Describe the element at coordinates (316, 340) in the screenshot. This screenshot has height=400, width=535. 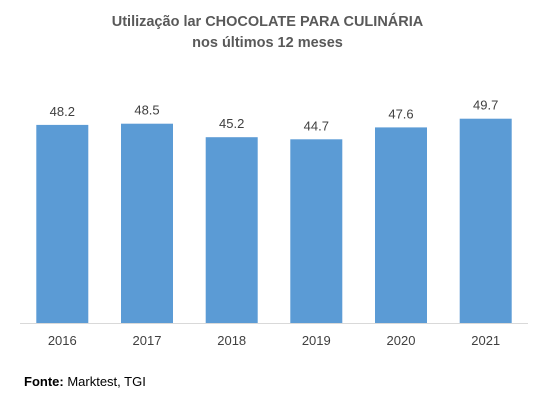
I see `x-tick-label-2019: 2019` at that location.